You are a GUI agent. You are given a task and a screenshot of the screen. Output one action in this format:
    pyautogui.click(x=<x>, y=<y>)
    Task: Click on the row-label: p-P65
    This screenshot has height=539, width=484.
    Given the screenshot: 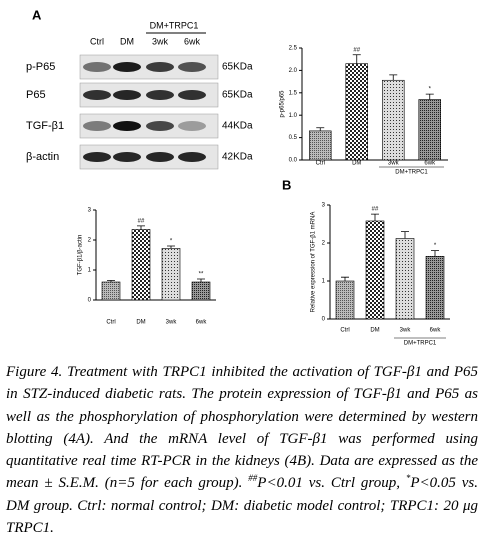 What is the action you would take?
    pyautogui.click(x=40, y=67)
    